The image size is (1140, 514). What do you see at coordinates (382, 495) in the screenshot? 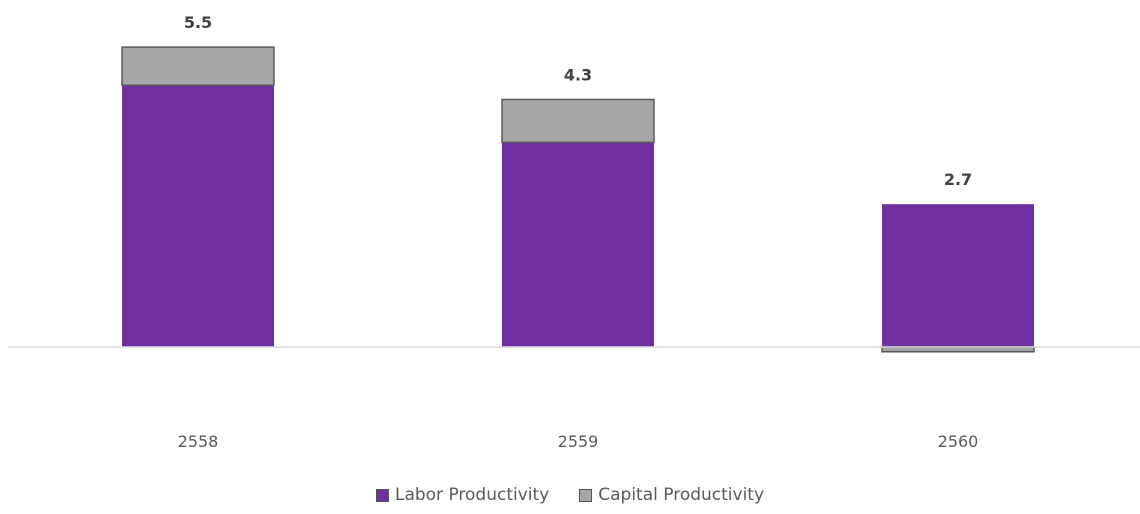
I see `legend-swatch-labor` at bounding box center [382, 495].